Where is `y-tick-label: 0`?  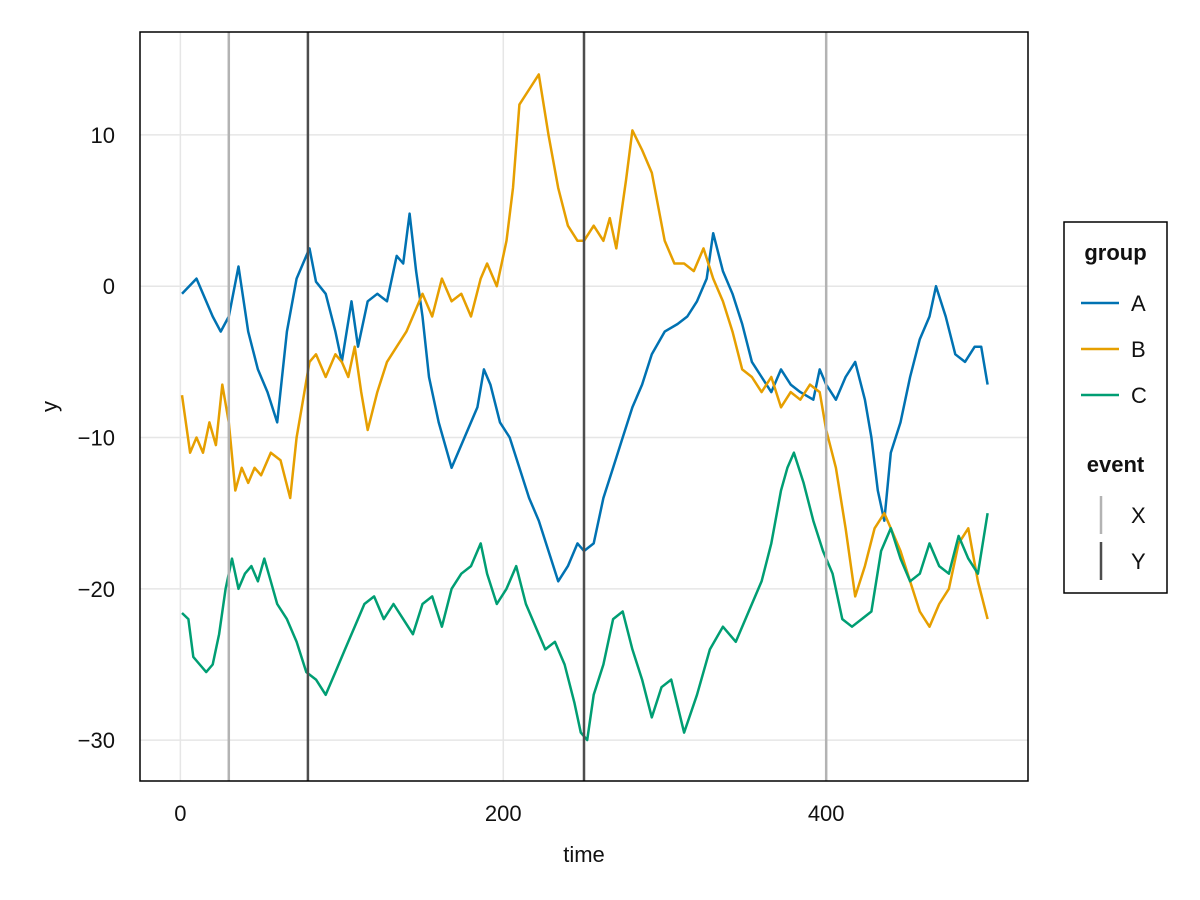 y-tick-label: 0 is located at coordinates (109, 286).